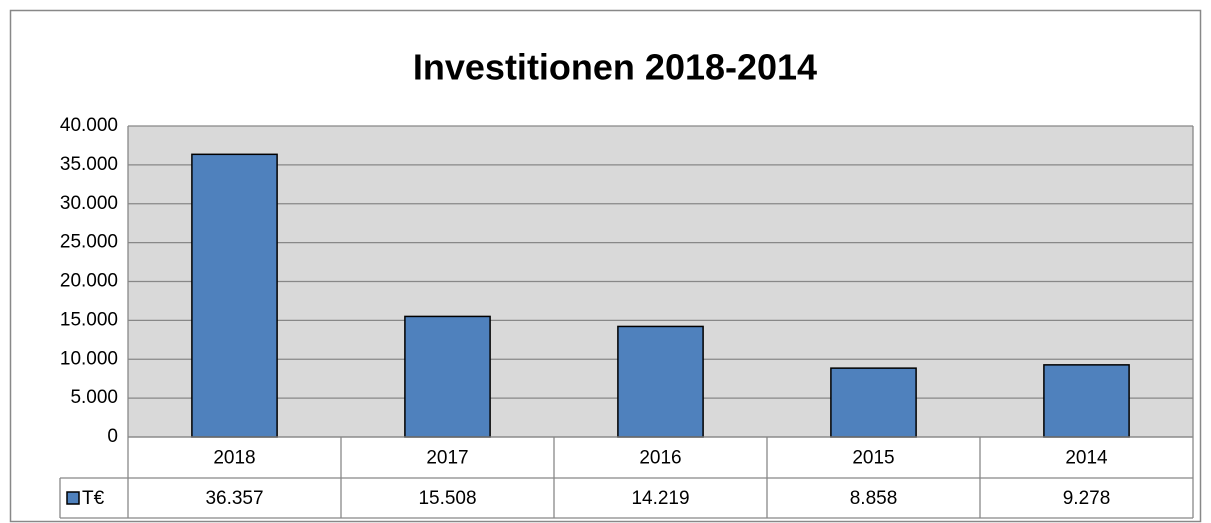 The image size is (1211, 523). What do you see at coordinates (89, 319) in the screenshot?
I see `y-tick-label: 15.000` at bounding box center [89, 319].